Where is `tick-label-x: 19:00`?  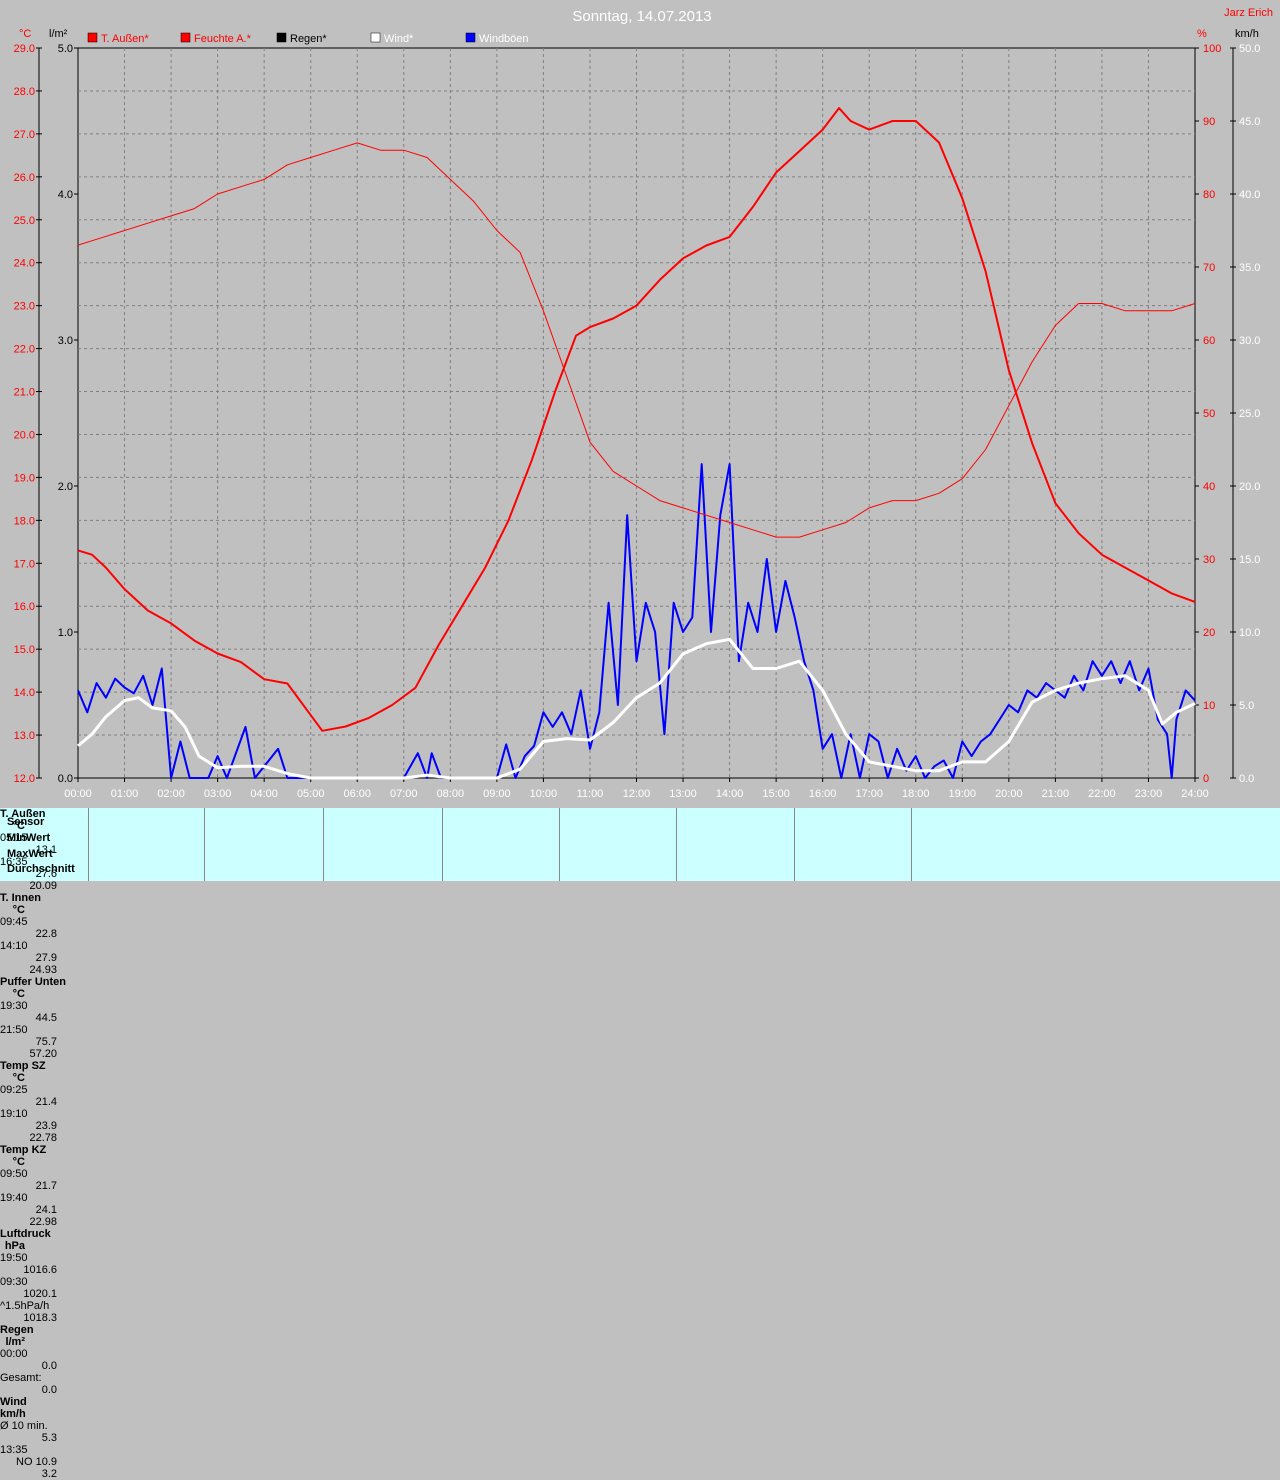
tick-label-x: 19:00 is located at coordinates (963, 794).